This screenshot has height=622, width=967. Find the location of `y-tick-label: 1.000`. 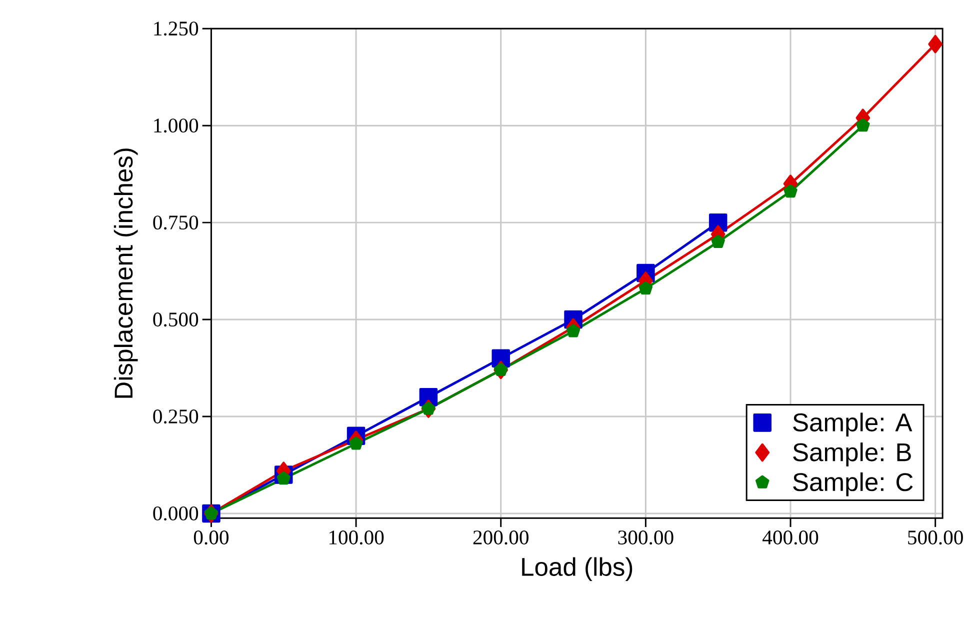

y-tick-label: 1.000 is located at coordinates (176, 125).